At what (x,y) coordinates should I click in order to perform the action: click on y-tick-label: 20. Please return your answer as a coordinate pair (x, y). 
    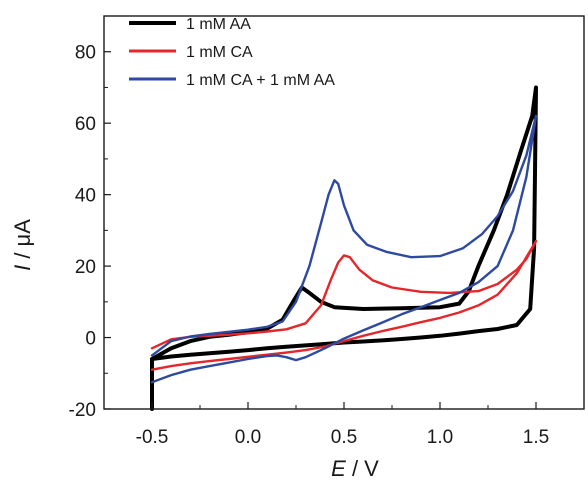
    Looking at the image, I should click on (85, 267).